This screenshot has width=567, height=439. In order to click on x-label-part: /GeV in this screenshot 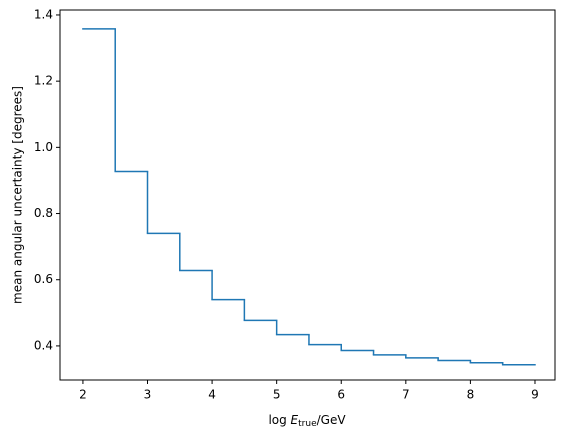, I will do `click(332, 420)`.